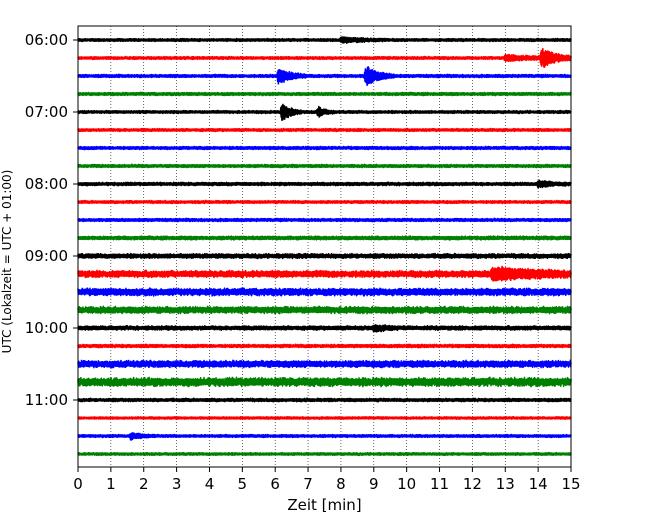  I want to click on x-tick-label: 13, so click(505, 484).